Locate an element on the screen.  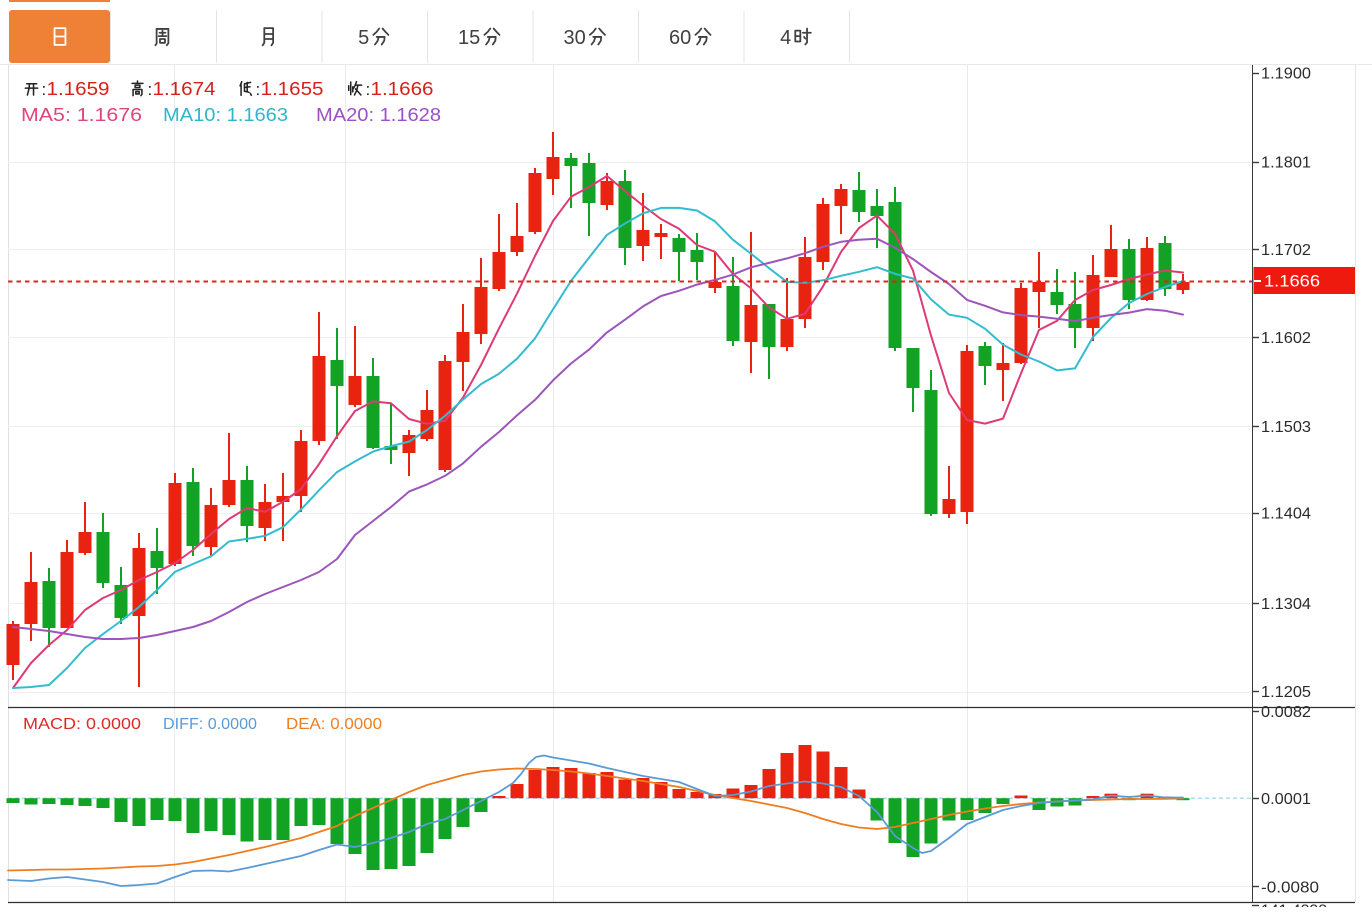
svg-text: 1.1801 is located at coordinates (1286, 163).